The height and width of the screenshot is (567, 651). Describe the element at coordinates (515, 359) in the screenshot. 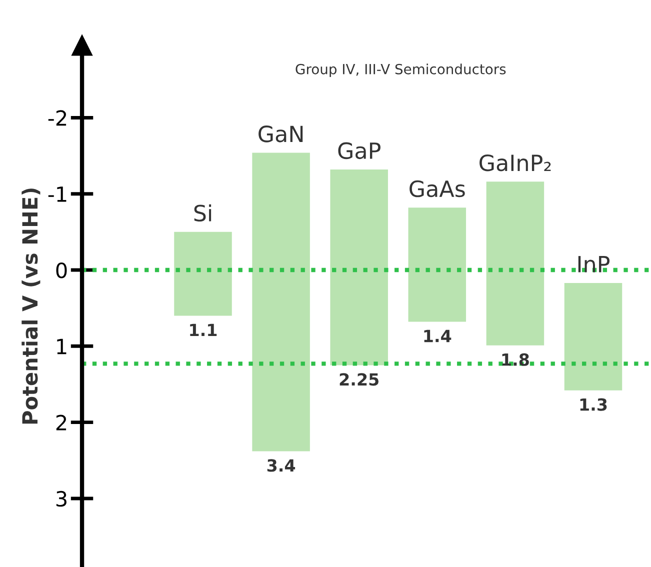

I see `annotation: 1.8` at that location.